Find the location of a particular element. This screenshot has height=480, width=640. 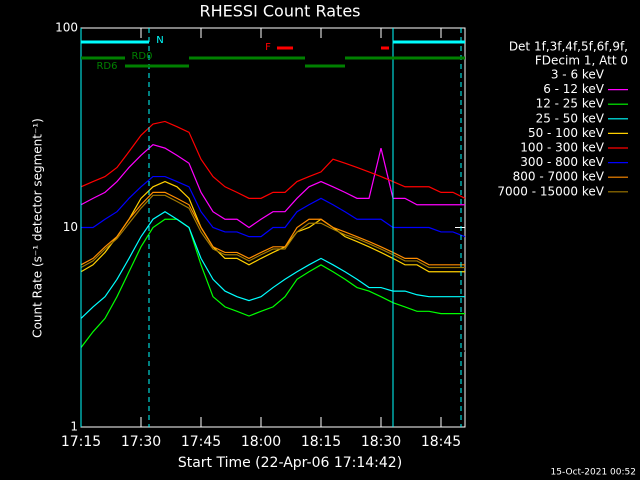

legend-label: 300 - 800 keV is located at coordinates (562, 162).